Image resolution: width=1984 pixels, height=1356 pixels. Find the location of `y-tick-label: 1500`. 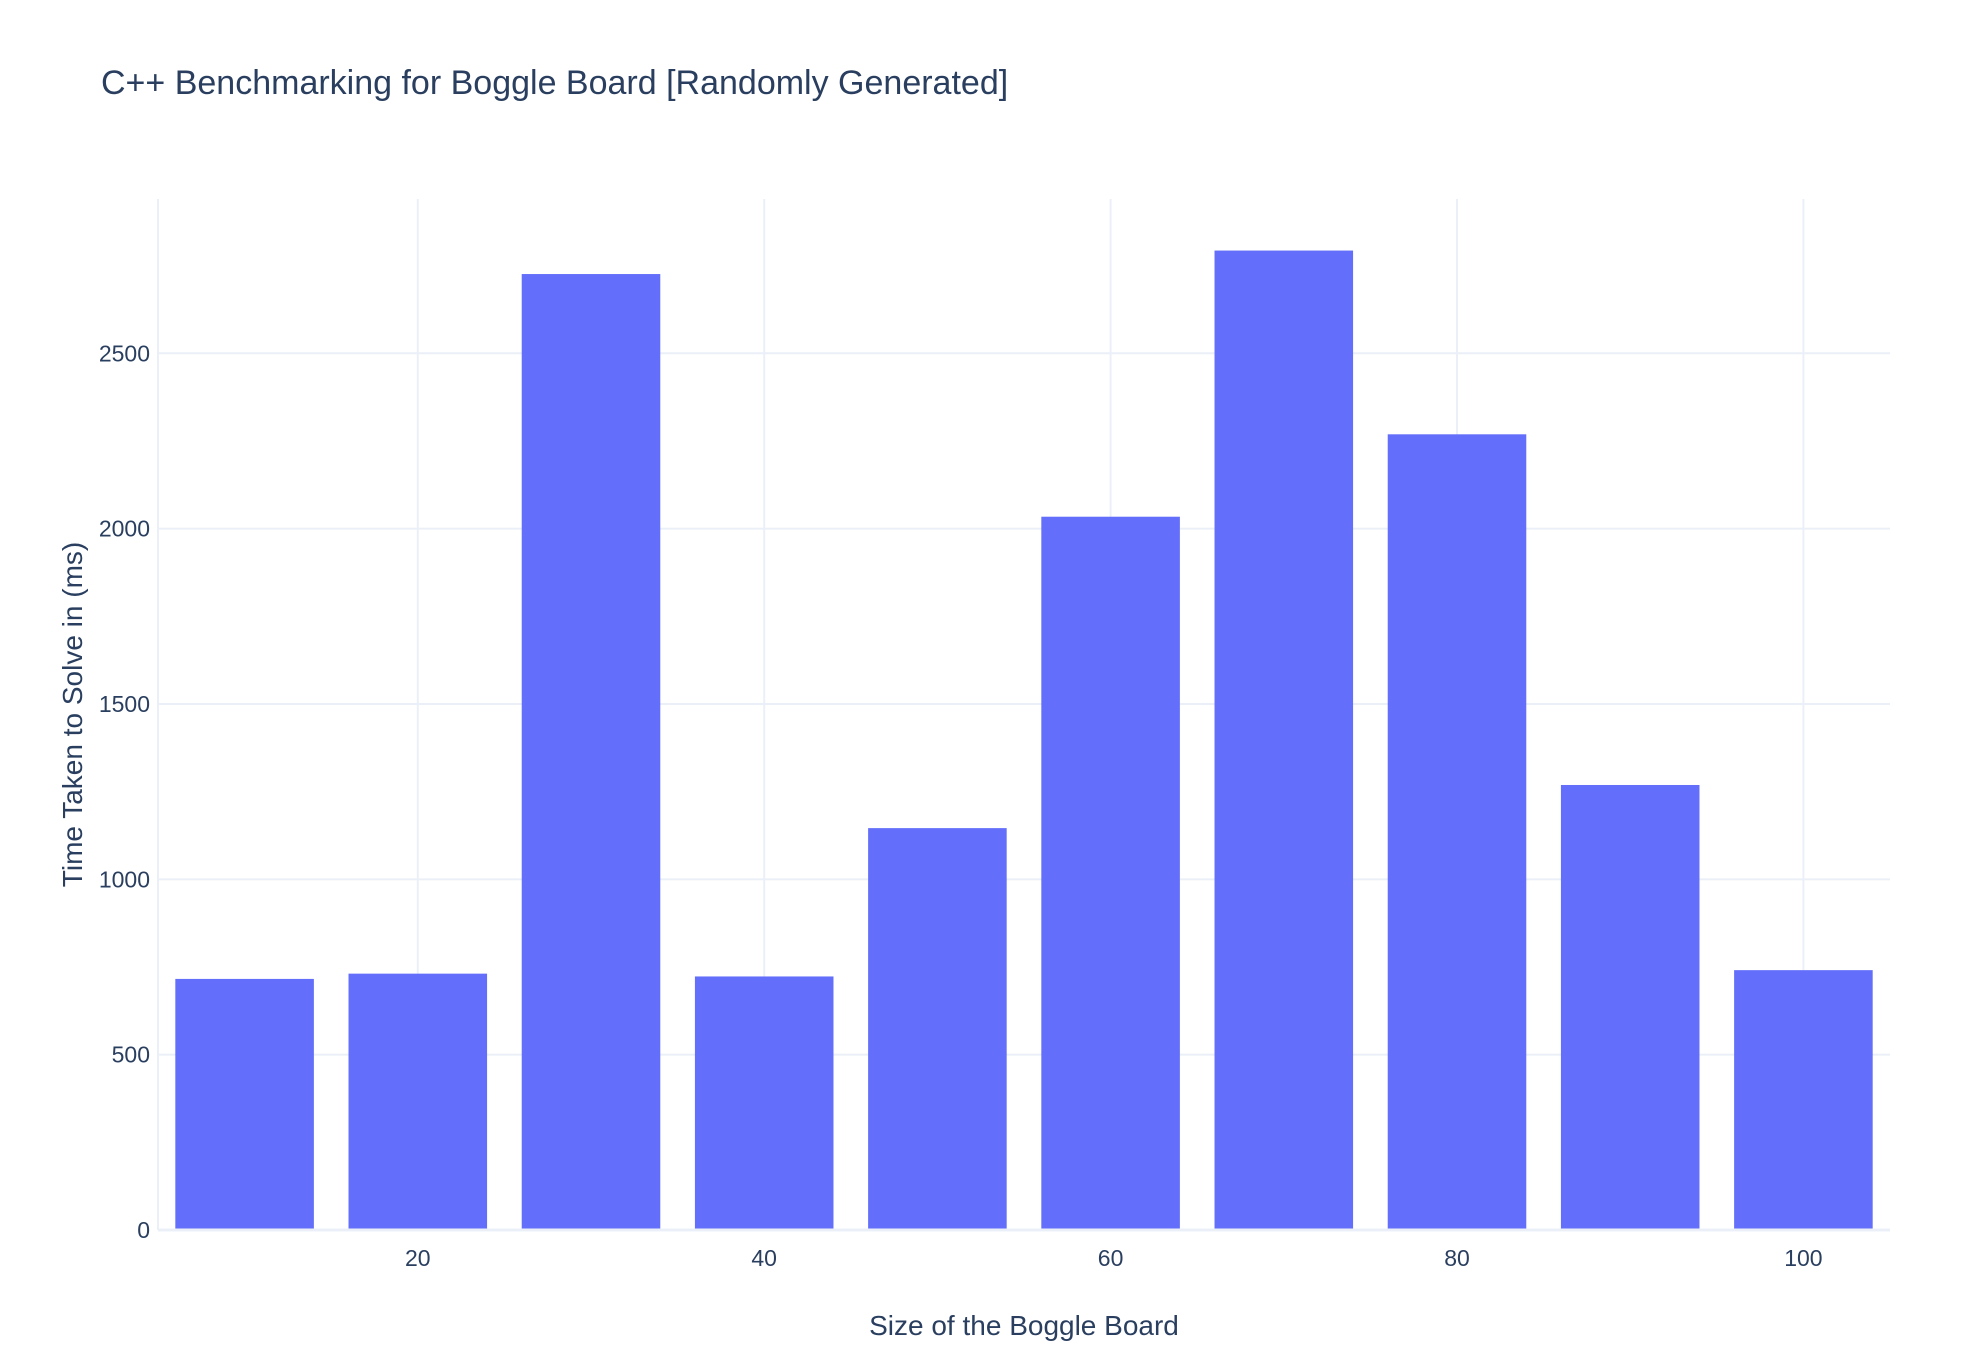

y-tick-label: 1500 is located at coordinates (124, 704).